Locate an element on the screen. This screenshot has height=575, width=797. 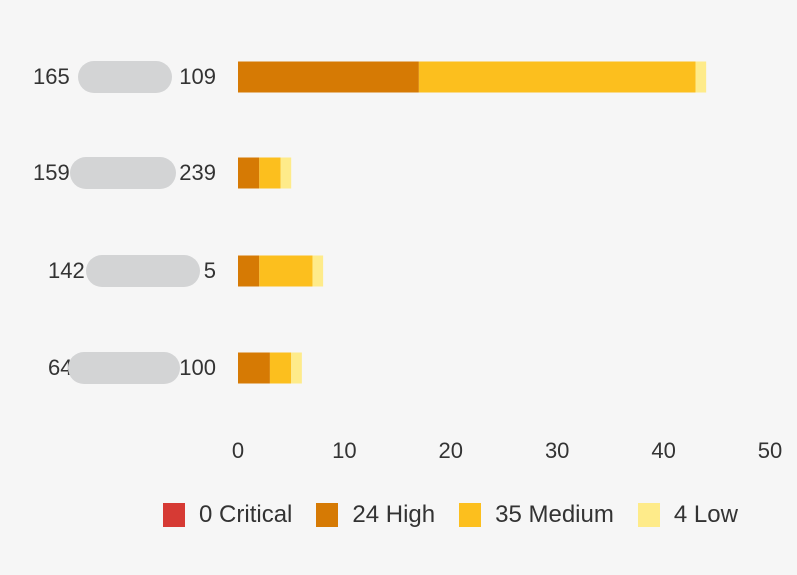
legend-item-medium: 35 Medium is located at coordinates (536, 515).